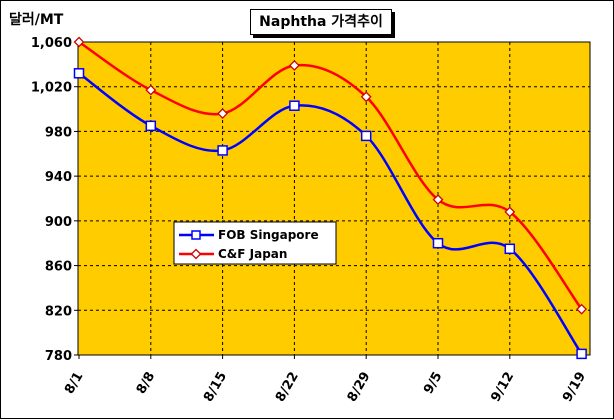 This screenshot has width=614, height=420. What do you see at coordinates (321, 22) in the screenshot?
I see `chart-title: Naphtha 가격추이` at bounding box center [321, 22].